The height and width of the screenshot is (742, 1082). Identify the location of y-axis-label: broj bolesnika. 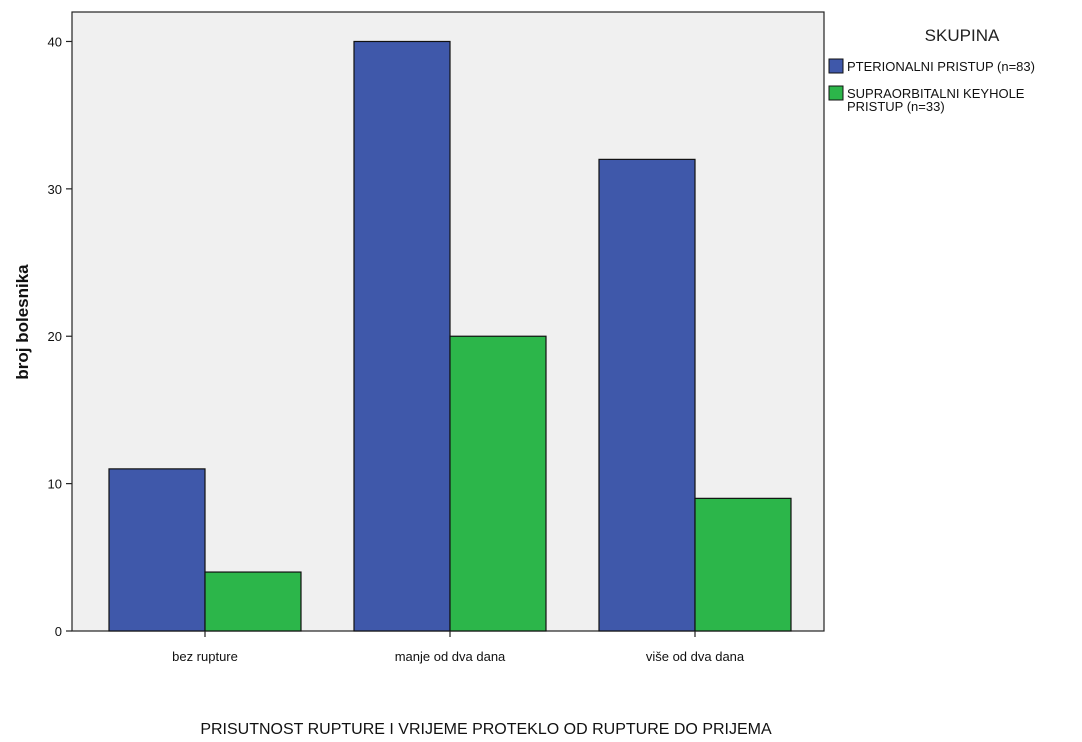
(22, 322).